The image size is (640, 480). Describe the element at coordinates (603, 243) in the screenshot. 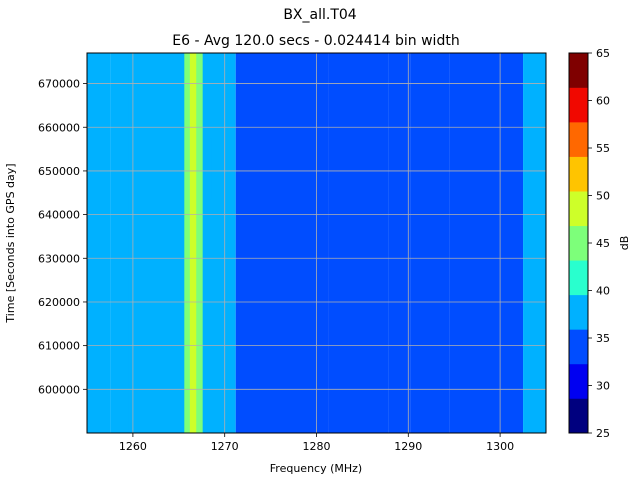

I see `colorbar-tick-label-4: 45` at that location.